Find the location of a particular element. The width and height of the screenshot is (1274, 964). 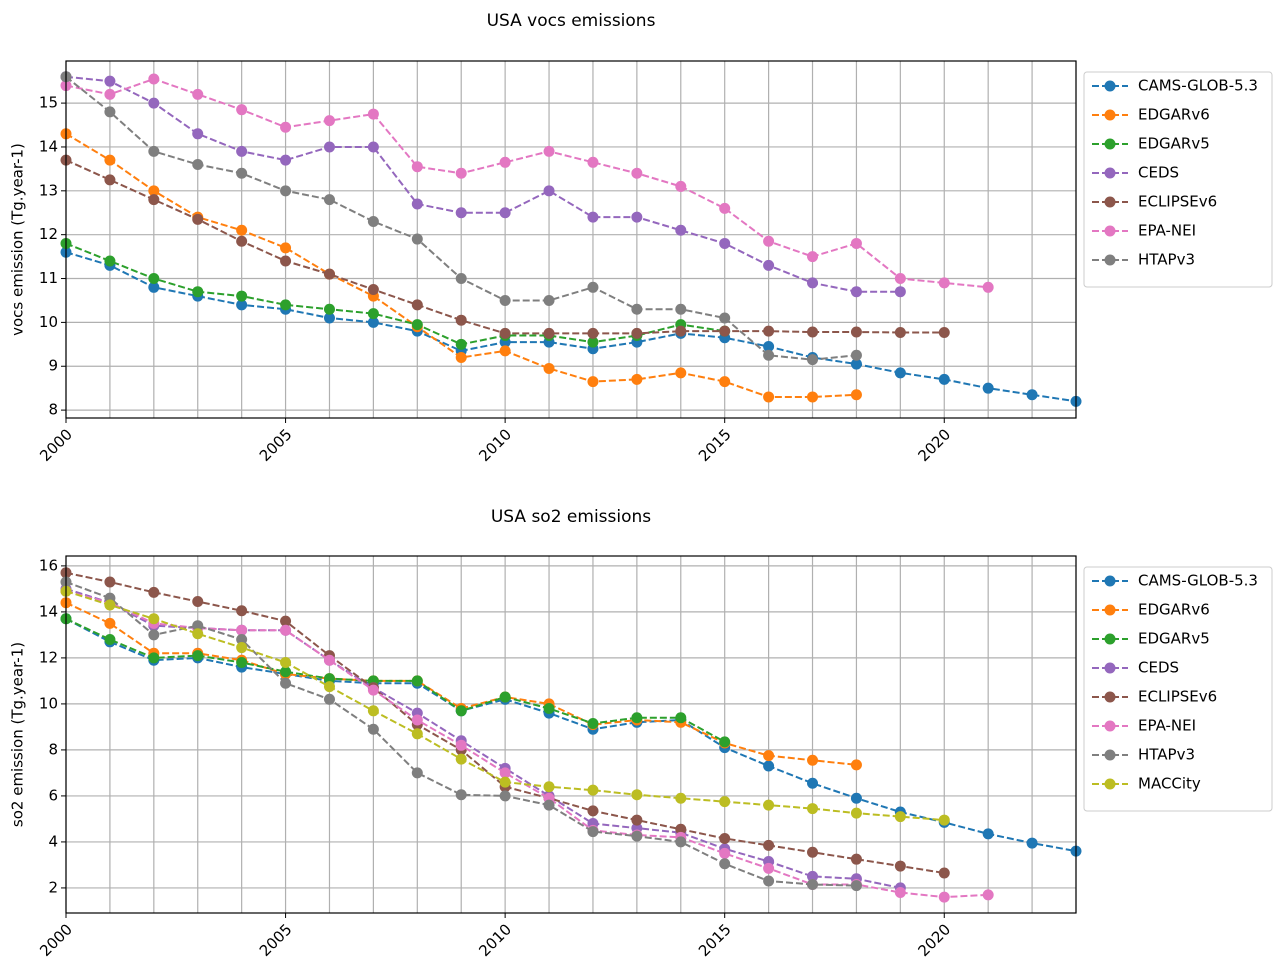

series-line is located at coordinates (396, 680).